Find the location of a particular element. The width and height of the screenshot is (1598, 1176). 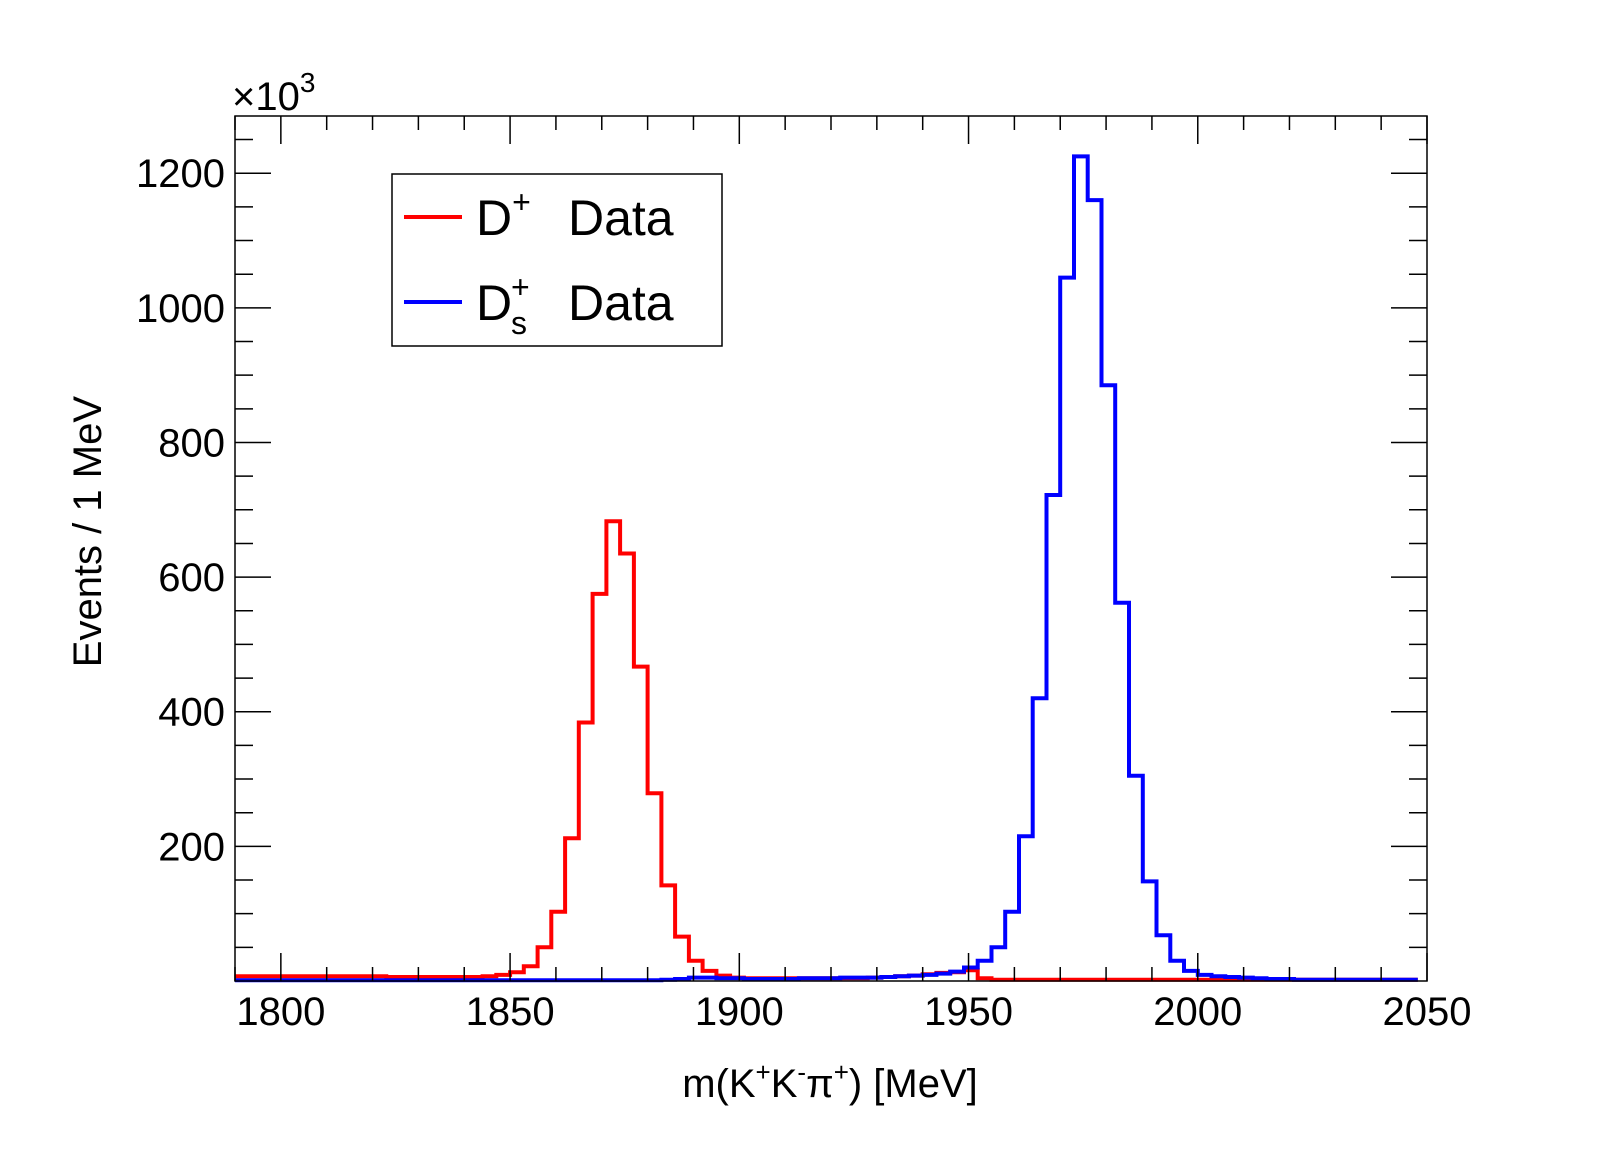

x-title-sup2: - is located at coordinates (801, 1072).